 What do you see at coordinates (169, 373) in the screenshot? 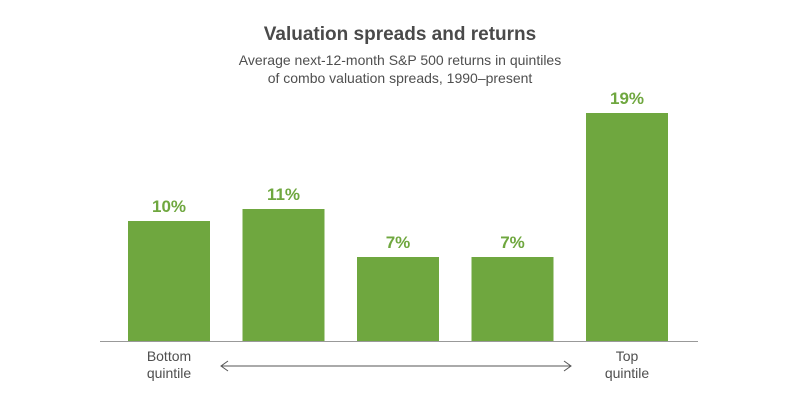
I see `x-label-bottom-line-2: quintile` at bounding box center [169, 373].